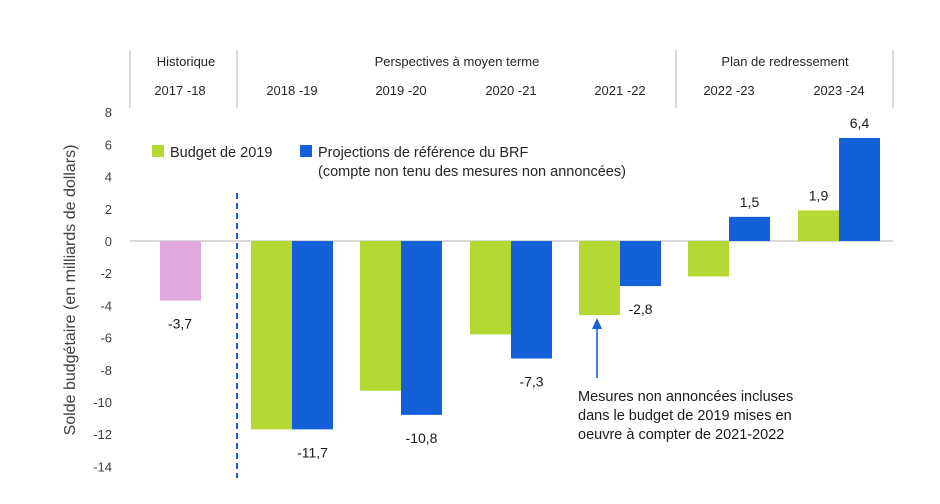  I want to click on y-tick-label: 4, so click(108, 177).